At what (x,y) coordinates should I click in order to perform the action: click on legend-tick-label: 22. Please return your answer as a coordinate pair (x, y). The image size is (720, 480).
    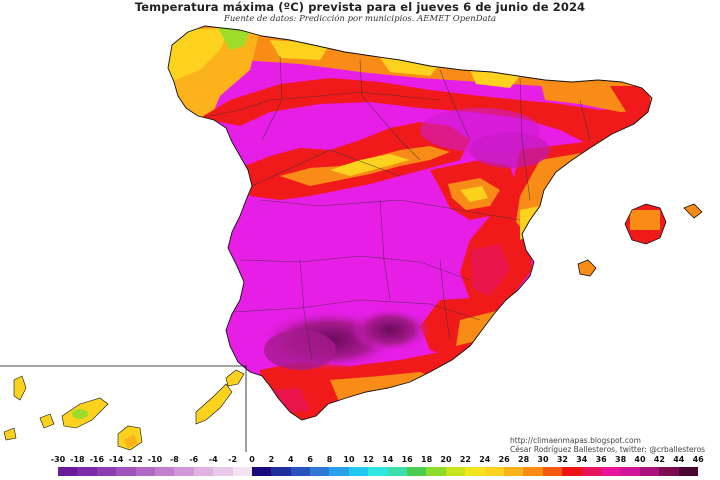
    Looking at the image, I should click on (465, 459).